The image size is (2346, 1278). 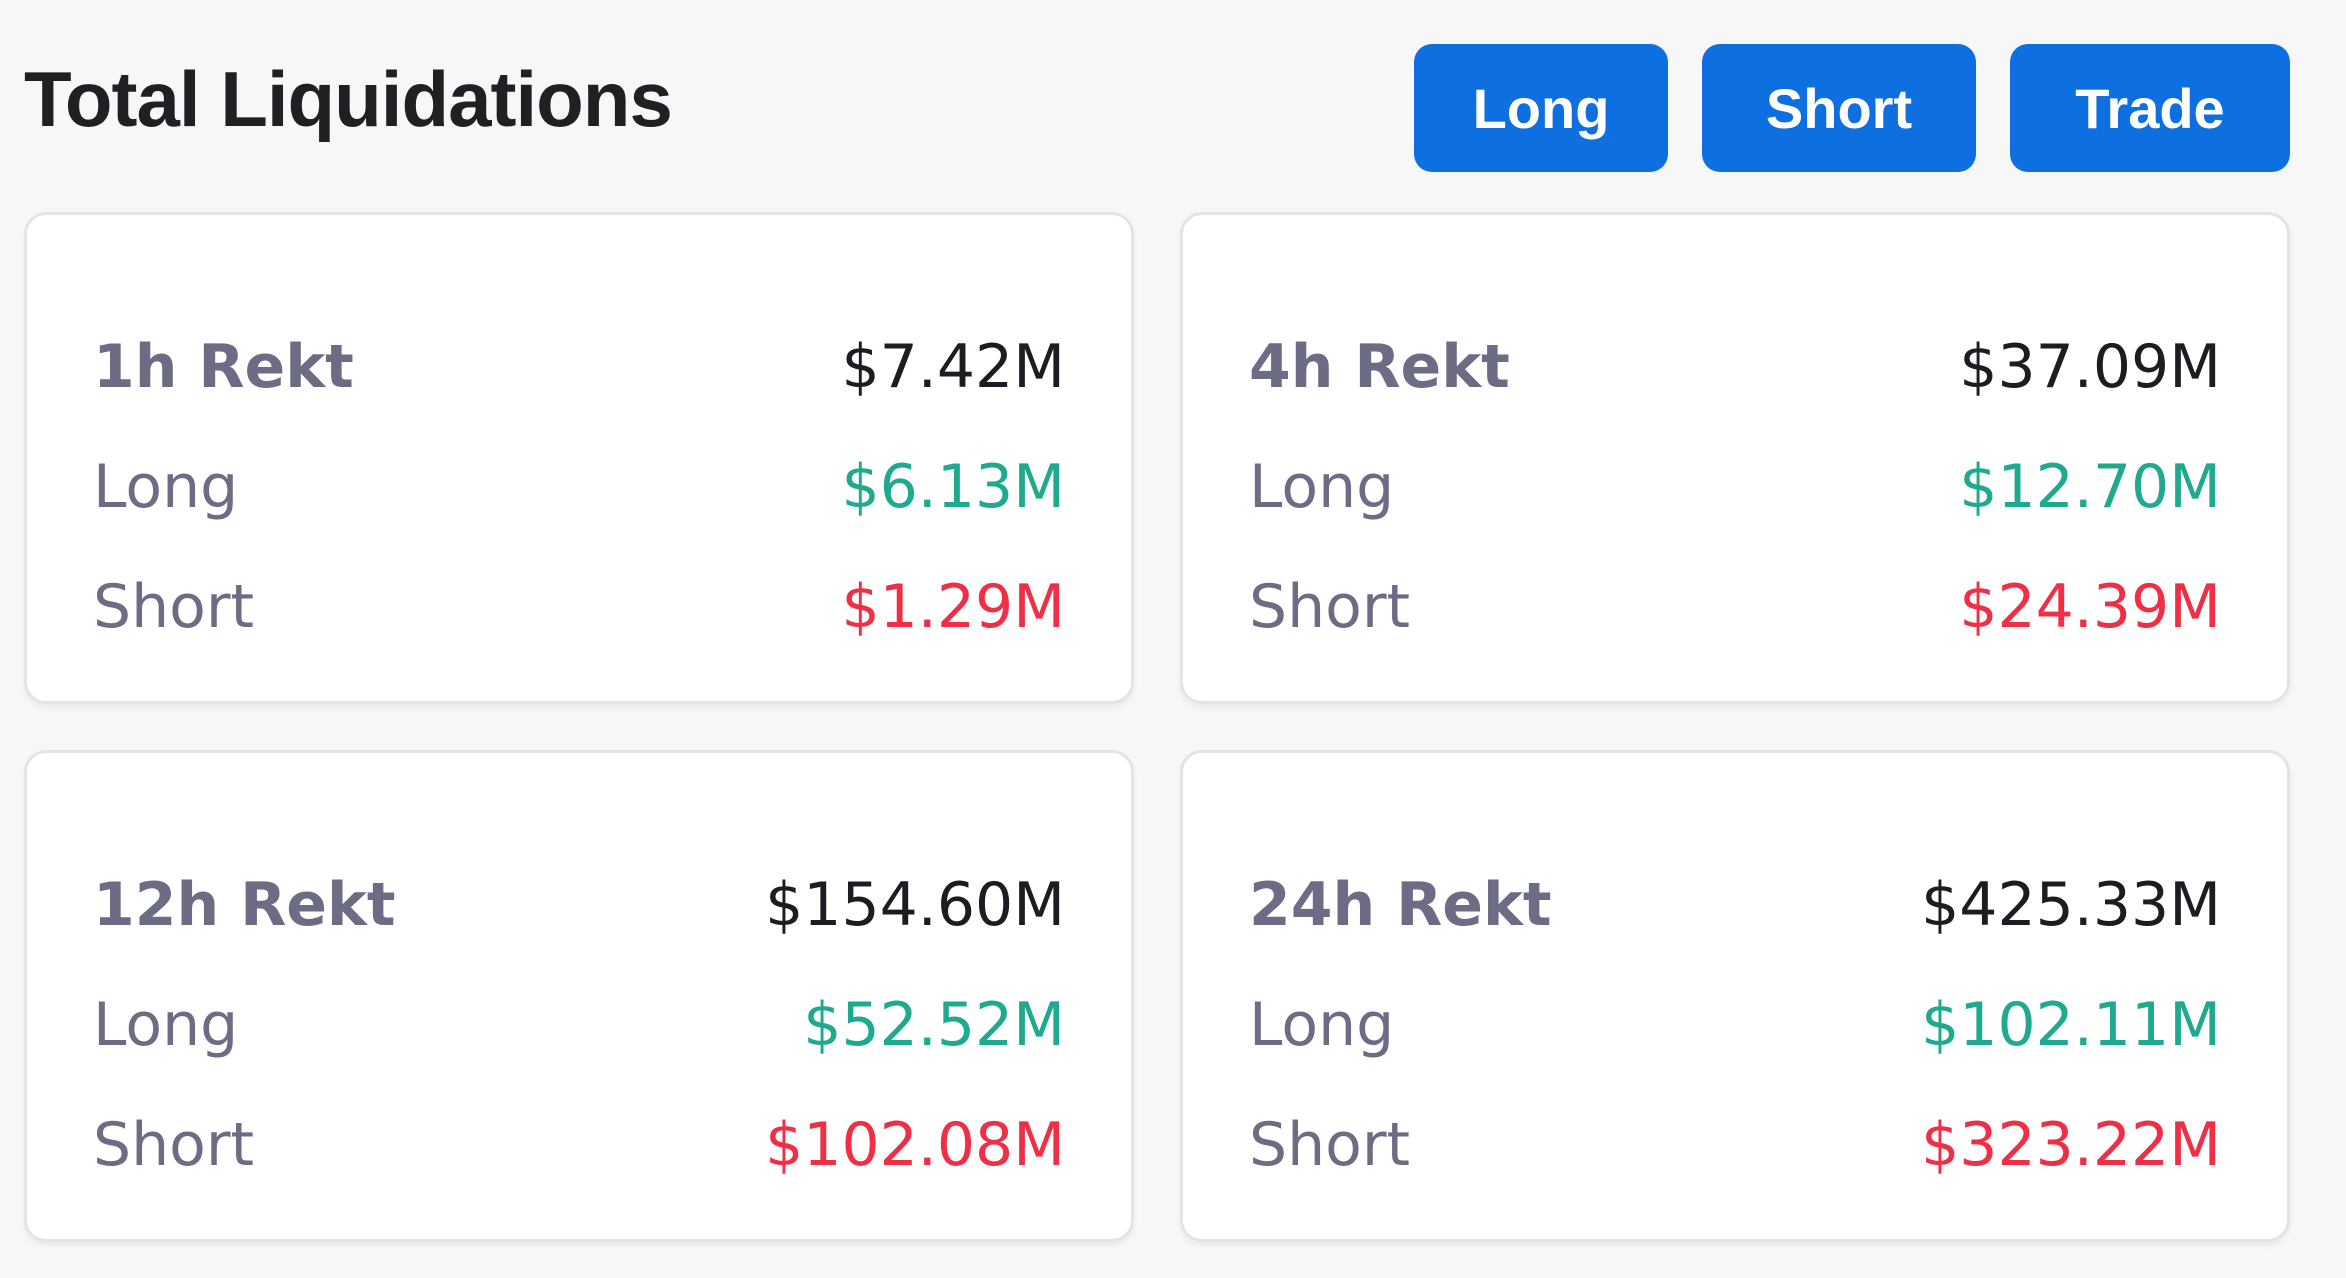 I want to click on card-header-row: 12h Rekt $154.60M, so click(x=579, y=905).